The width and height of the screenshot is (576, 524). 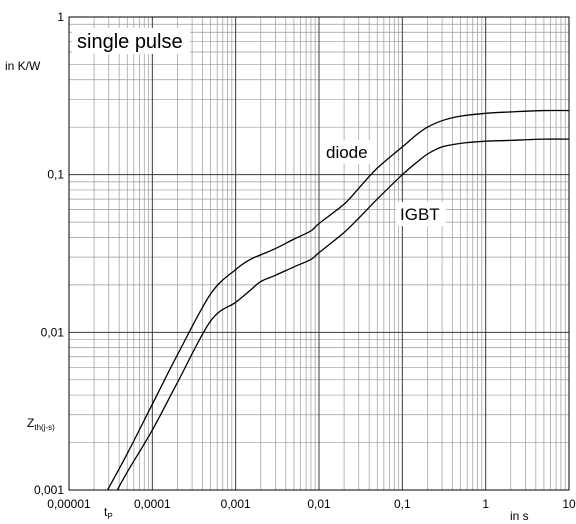 I want to click on x-axis-label-left-main: t, so click(x=106, y=512).